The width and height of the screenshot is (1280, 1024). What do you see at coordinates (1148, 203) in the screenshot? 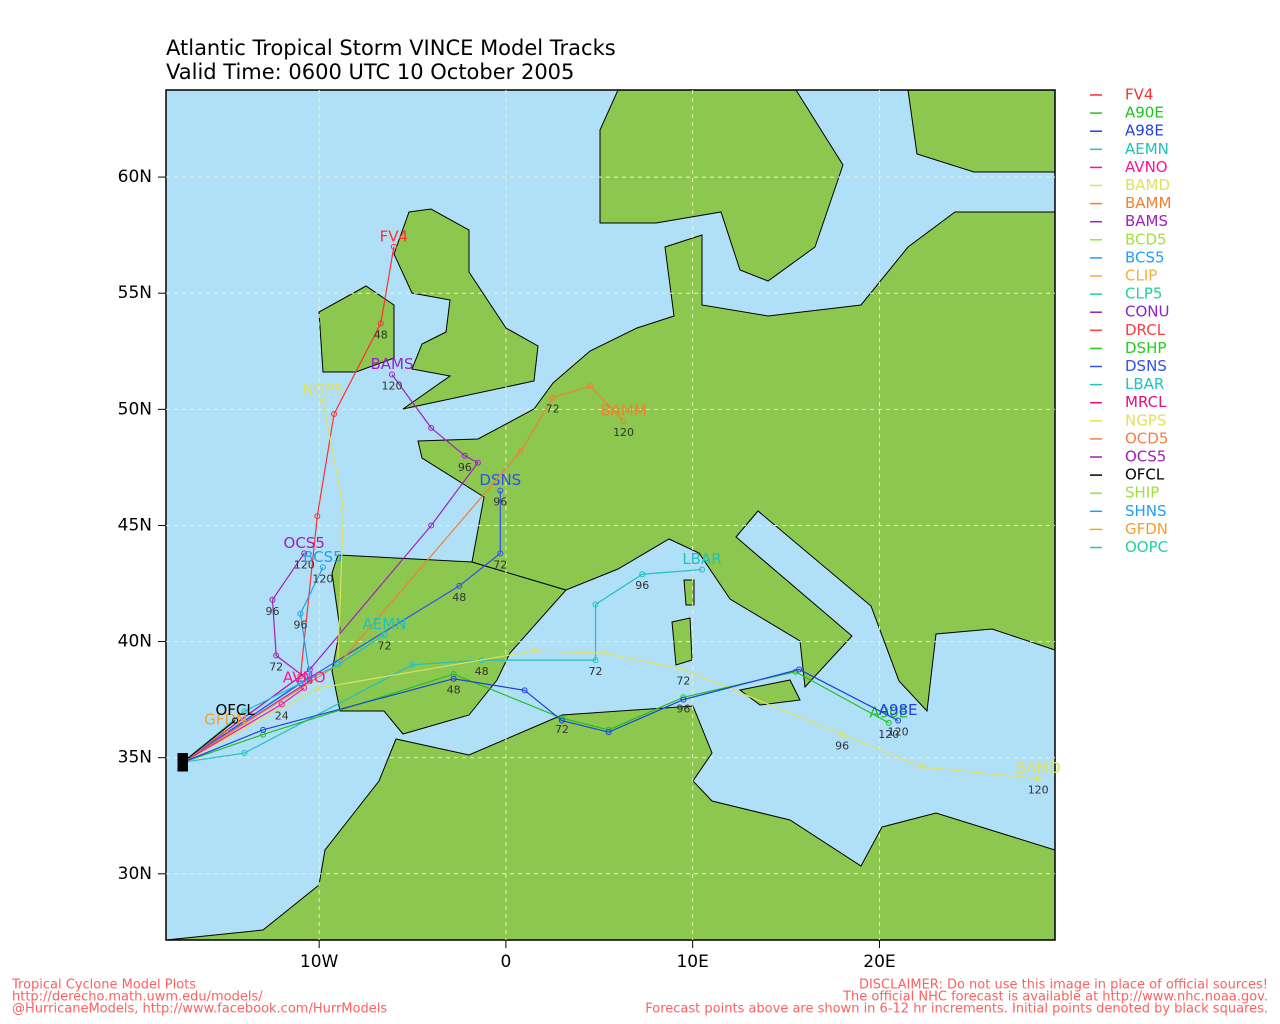
I see `legend-label: BAMM` at bounding box center [1148, 203].